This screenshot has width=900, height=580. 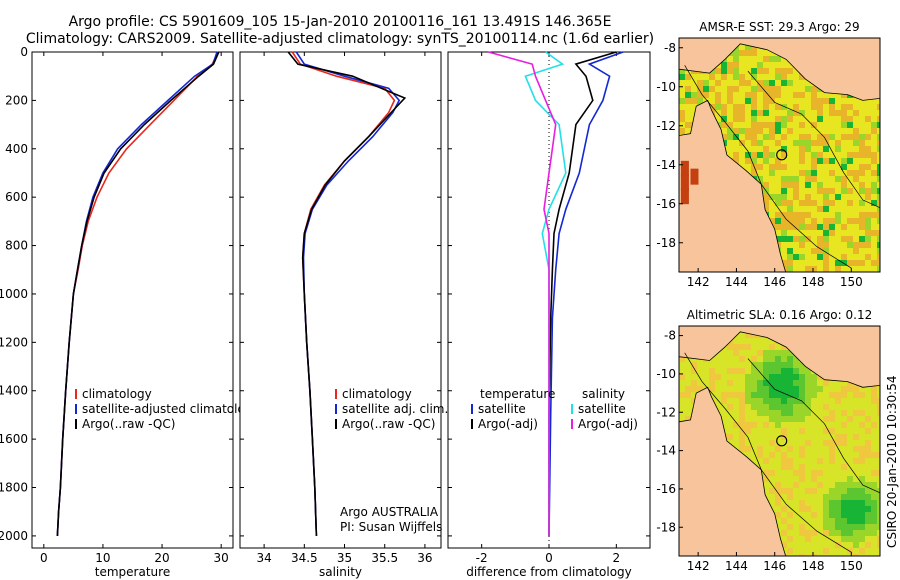 I want to click on x-axis-label: difference from climatology, so click(x=549, y=572).